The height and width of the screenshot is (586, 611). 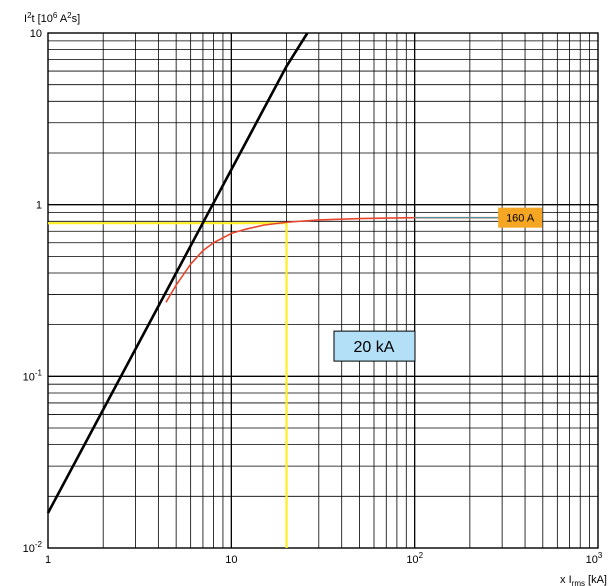 I want to click on current-box, so click(x=374, y=346).